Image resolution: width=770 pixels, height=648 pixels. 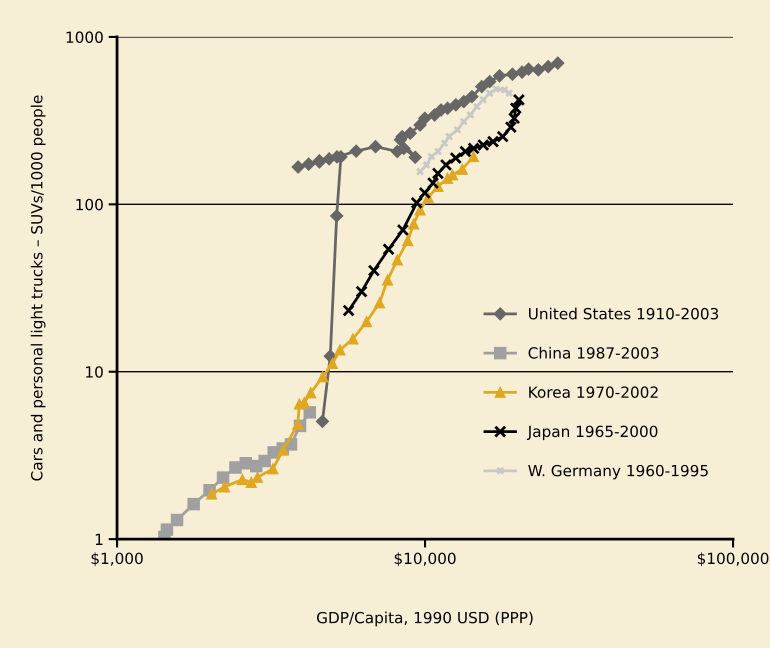 I want to click on x-tick-label: $100,000, so click(x=733, y=559).